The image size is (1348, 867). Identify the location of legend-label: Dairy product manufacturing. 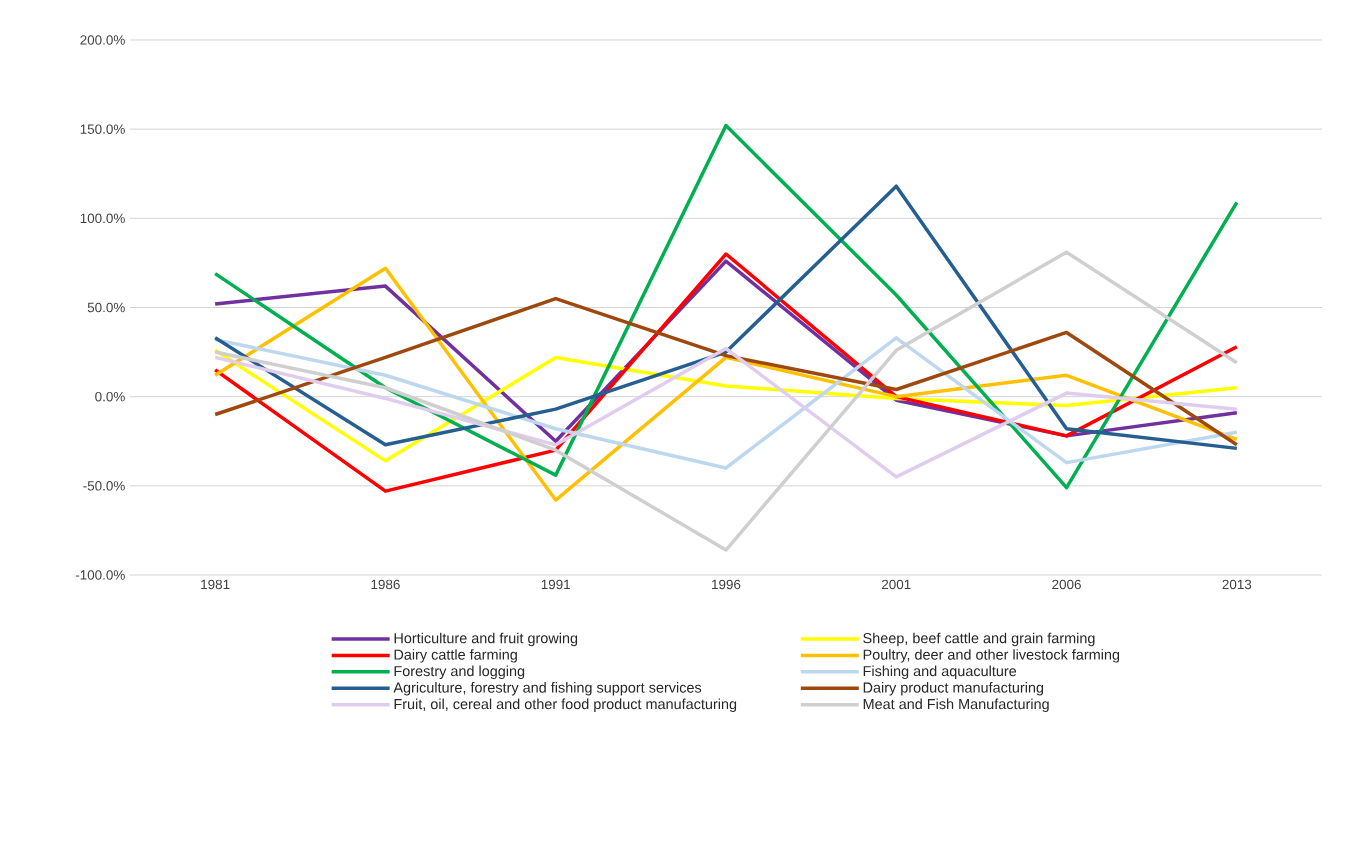
(953, 689).